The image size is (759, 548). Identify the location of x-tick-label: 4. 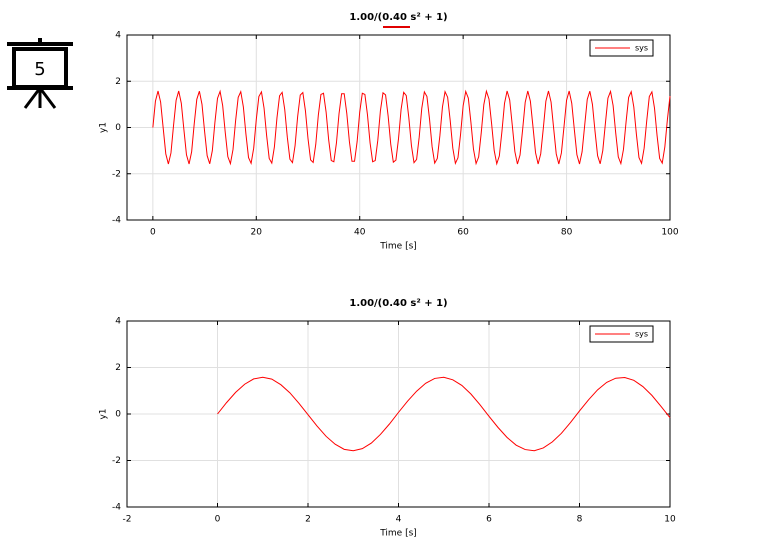
(399, 520).